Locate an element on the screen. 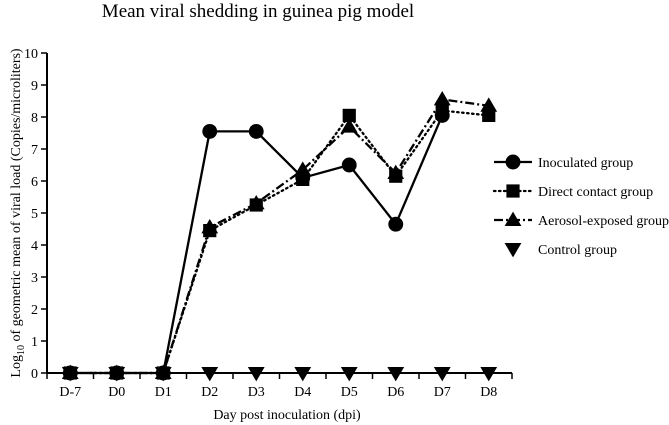 The image size is (669, 425). y-tick-label: 5 is located at coordinates (34, 214).